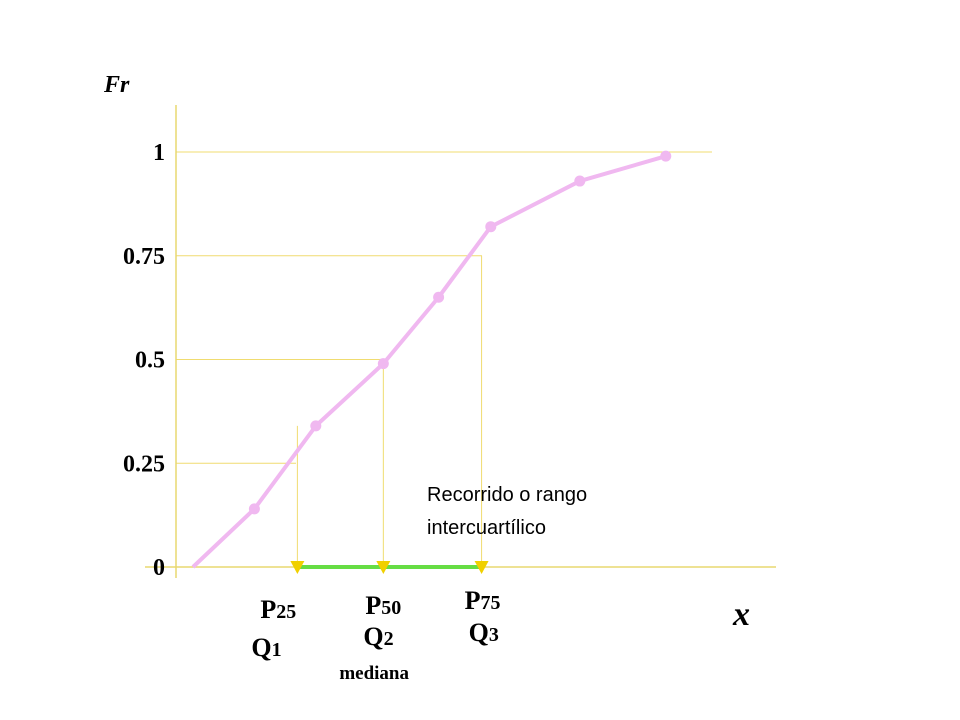 Image resolution: width=960 pixels, height=720 pixels. Describe the element at coordinates (378, 636) in the screenshot. I see `quartile-label-1: Q2` at that location.